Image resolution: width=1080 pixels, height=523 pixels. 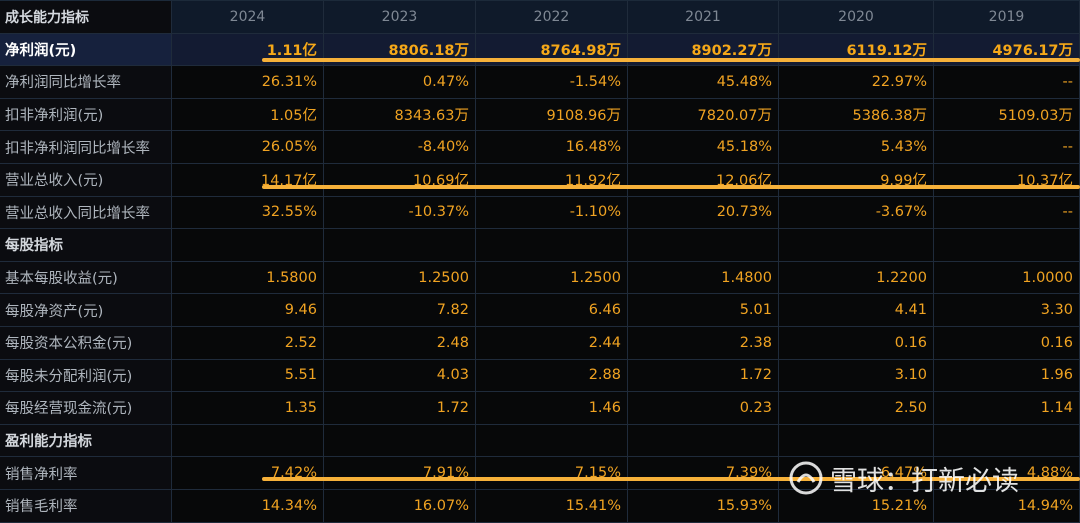 What do you see at coordinates (1007, 278) in the screenshot?
I see `value-cell: 1.0000` at bounding box center [1007, 278].